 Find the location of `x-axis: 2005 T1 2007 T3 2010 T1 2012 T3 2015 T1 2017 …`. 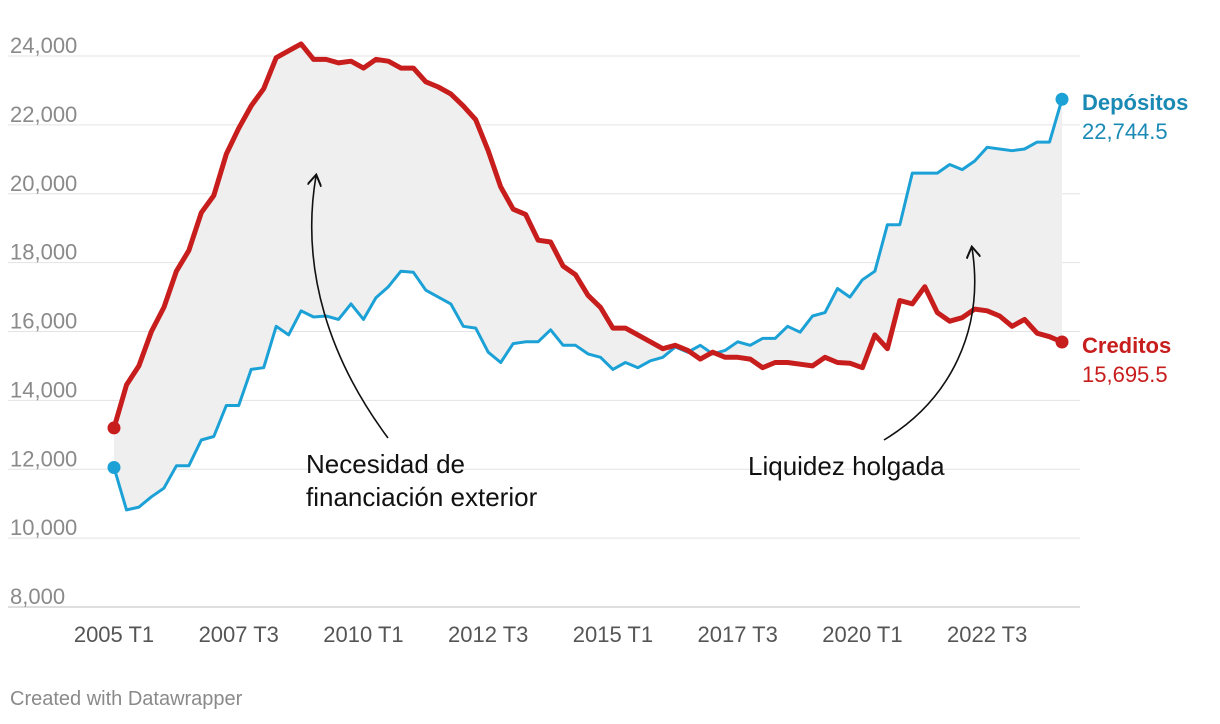

x-axis: 2005 T1 2007 T3 2010 T1 2012 T3 2015 T1 2017 … is located at coordinates (551, 634).